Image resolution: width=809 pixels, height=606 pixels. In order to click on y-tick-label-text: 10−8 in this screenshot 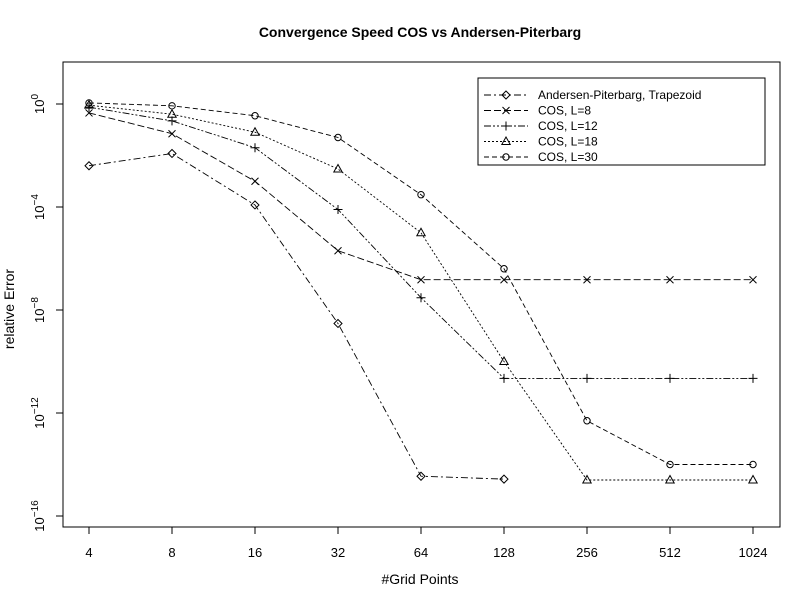, I will do `click(38, 310)`.